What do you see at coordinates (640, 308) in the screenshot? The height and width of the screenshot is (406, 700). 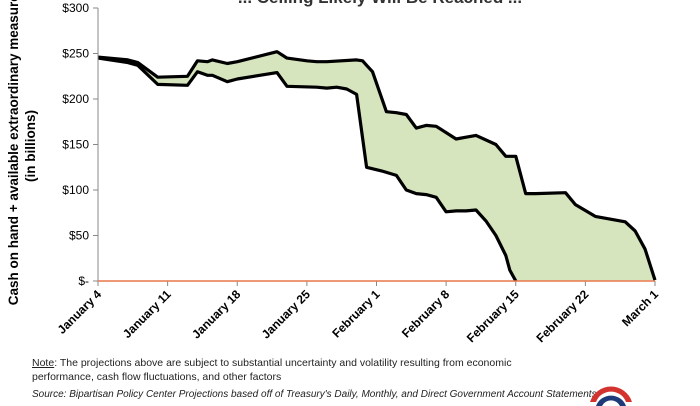 I see `x-tick-label: March 1` at bounding box center [640, 308].